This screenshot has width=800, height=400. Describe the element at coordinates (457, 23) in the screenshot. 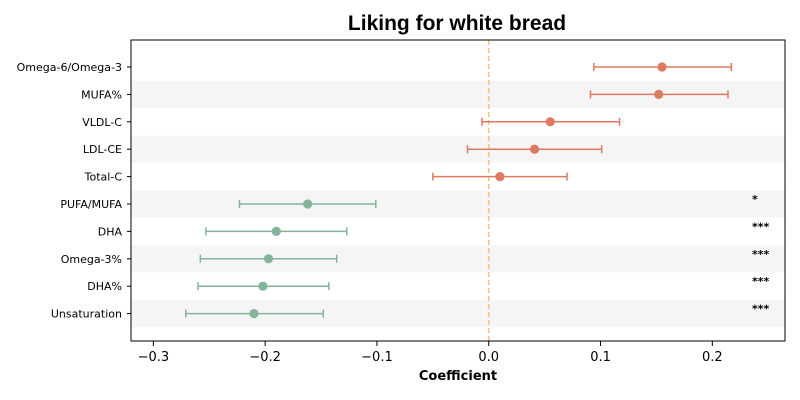

I see `chart-title: Liking for white bread` at that location.